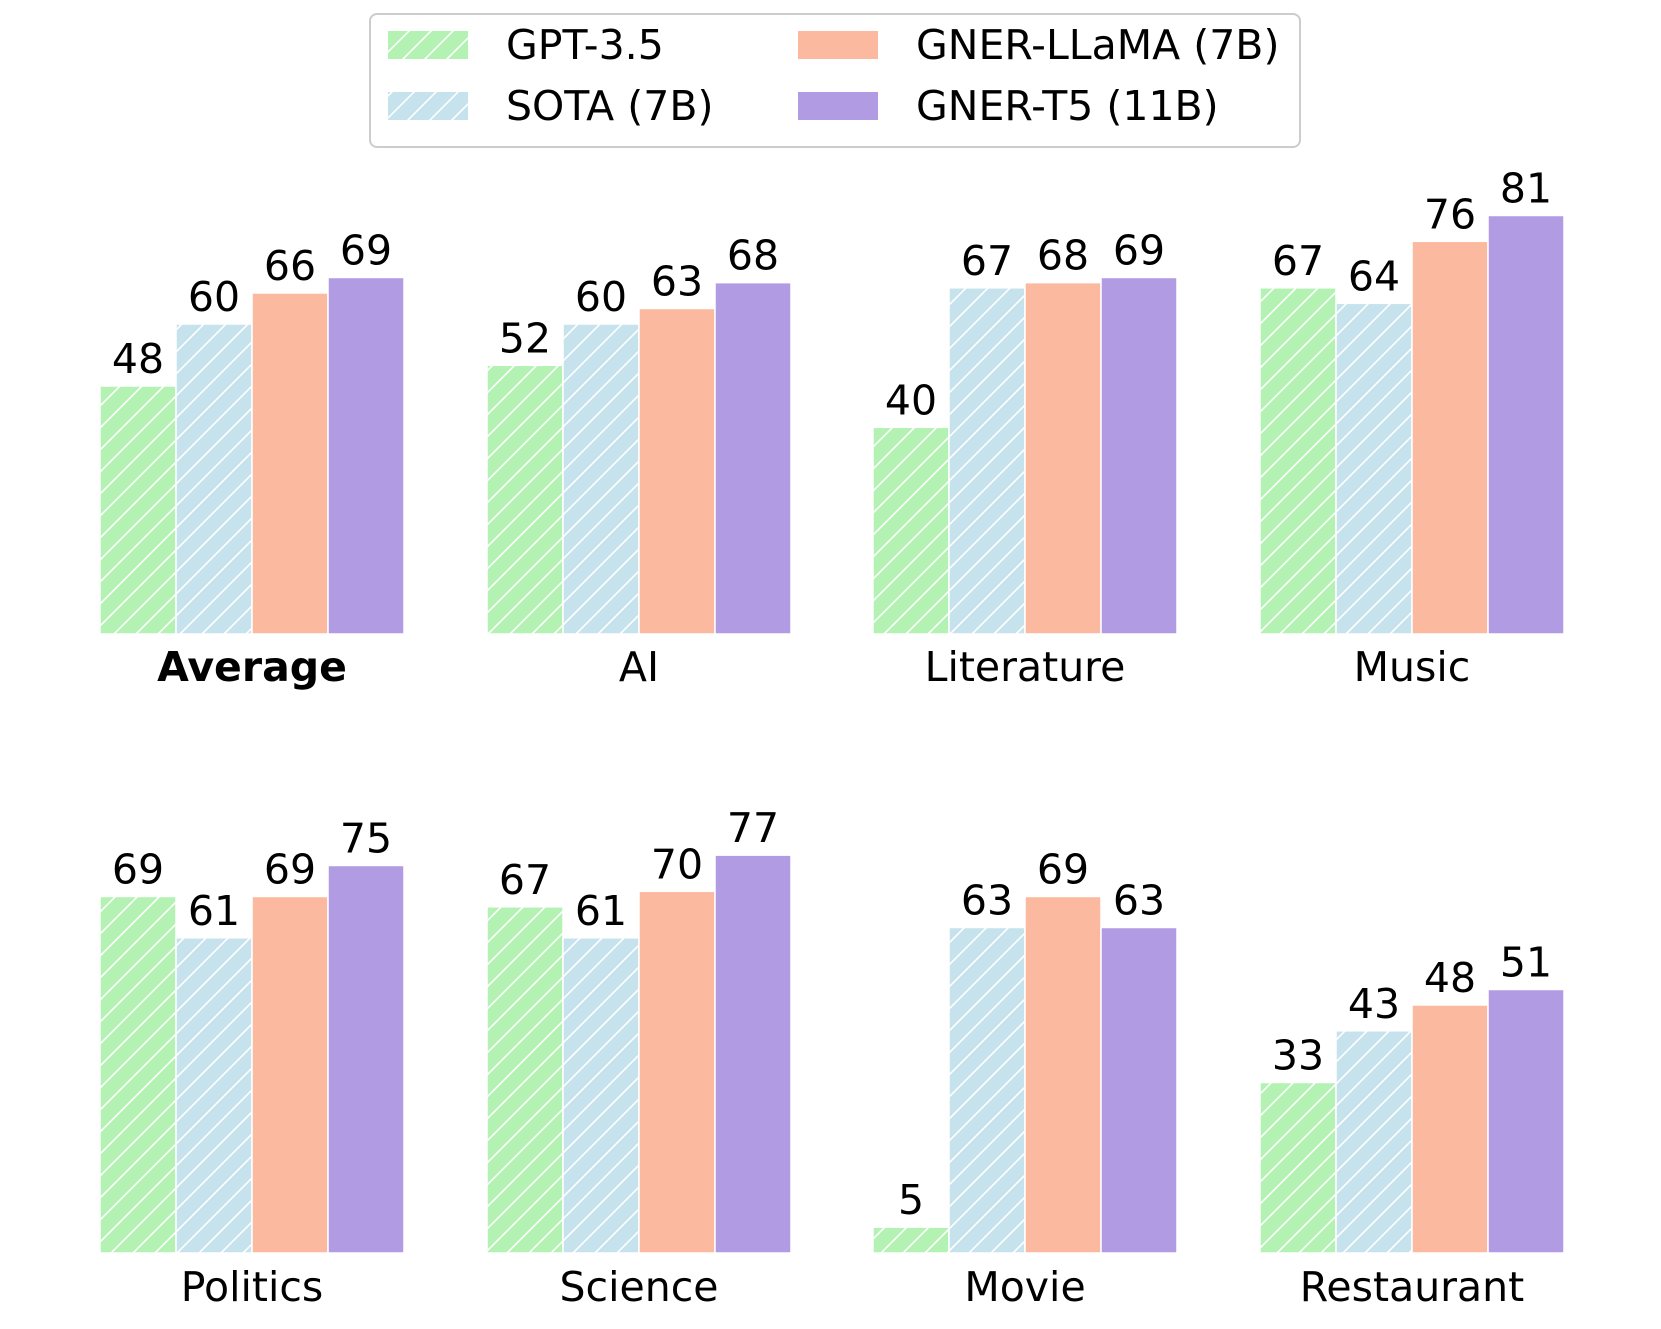 The image size is (1661, 1329). I want to click on bar-restaurant-gner-t5-11b, so click(1526, 1121).